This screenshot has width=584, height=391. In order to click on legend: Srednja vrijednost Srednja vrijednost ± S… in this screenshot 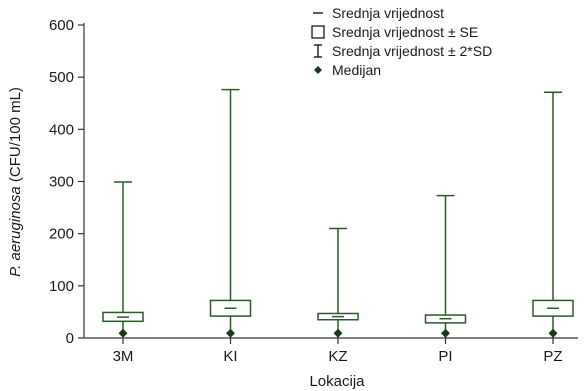, I will do `click(401, 41)`.